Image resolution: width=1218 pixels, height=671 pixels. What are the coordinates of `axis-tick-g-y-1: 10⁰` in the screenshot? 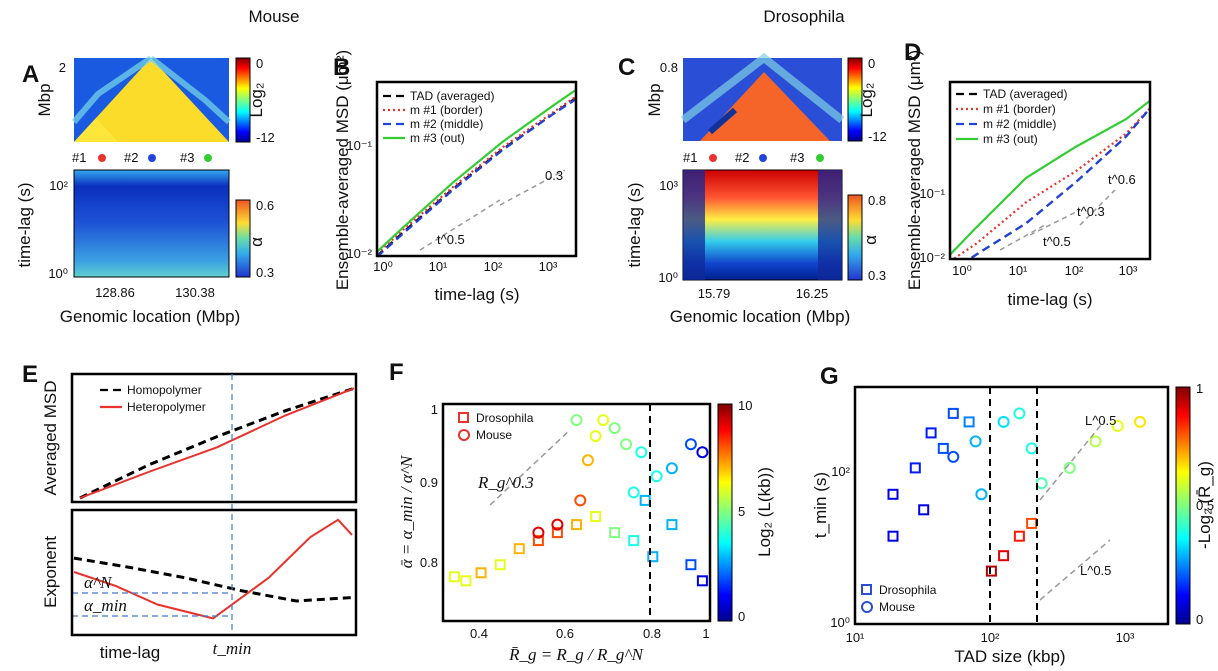 It's located at (840, 622).